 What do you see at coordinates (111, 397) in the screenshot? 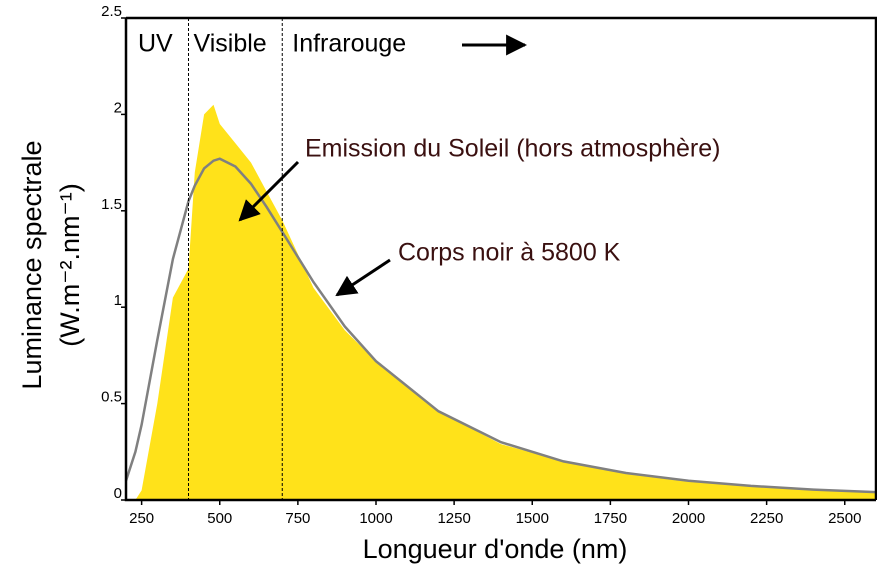
I see `y-tick-label: 0.5` at bounding box center [111, 397].